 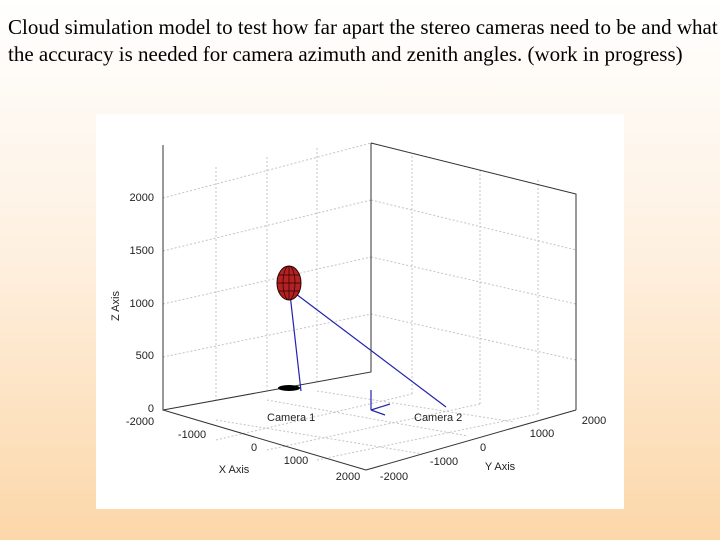 I want to click on z-tick-label: 2000, so click(x=142, y=198).